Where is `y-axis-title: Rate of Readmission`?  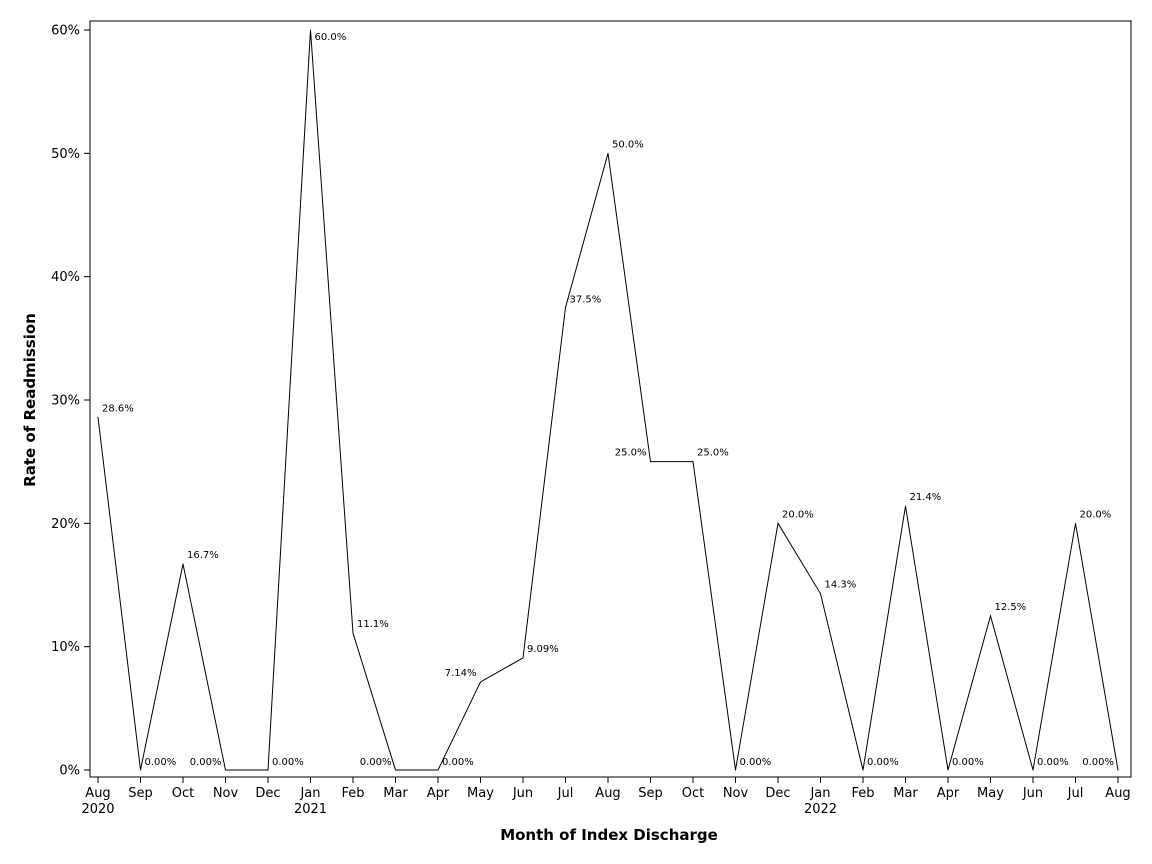 y-axis-title: Rate of Readmission is located at coordinates (30, 400).